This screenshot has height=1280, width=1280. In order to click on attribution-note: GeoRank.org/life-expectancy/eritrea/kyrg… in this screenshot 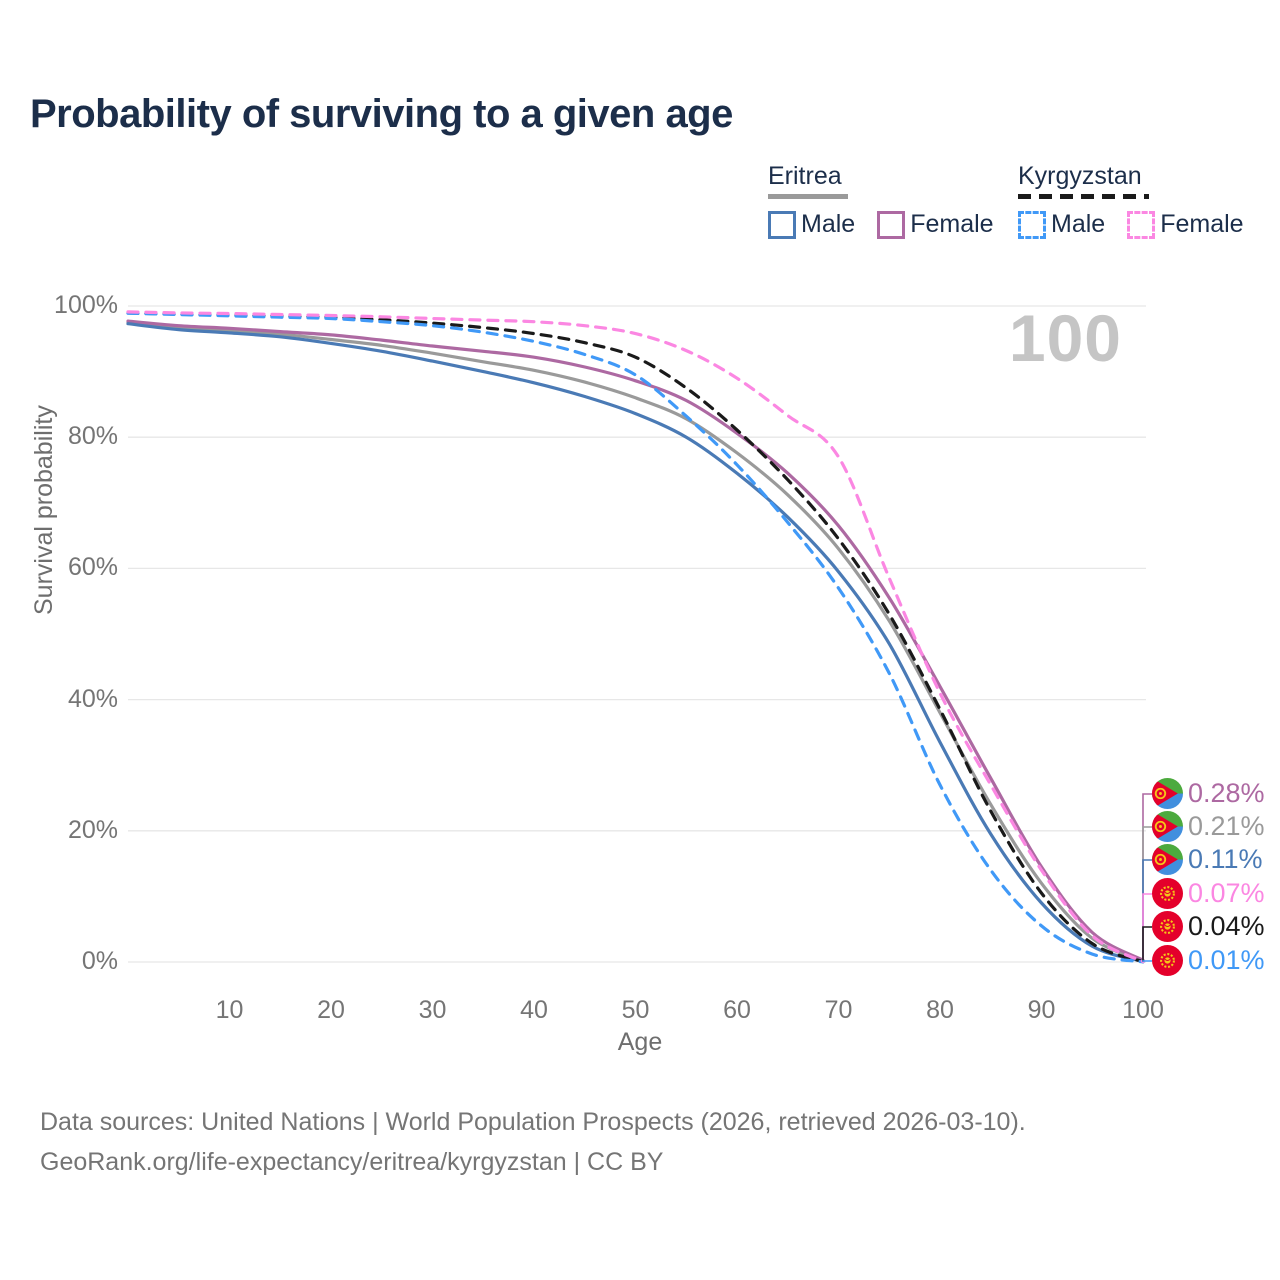, I will do `click(352, 1162)`.